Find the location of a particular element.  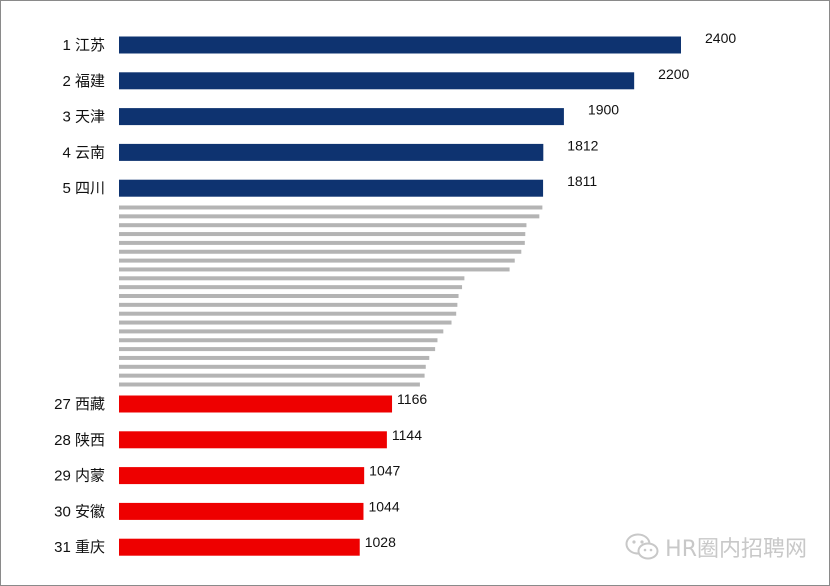

top-value-label: 1812 is located at coordinates (582, 145).